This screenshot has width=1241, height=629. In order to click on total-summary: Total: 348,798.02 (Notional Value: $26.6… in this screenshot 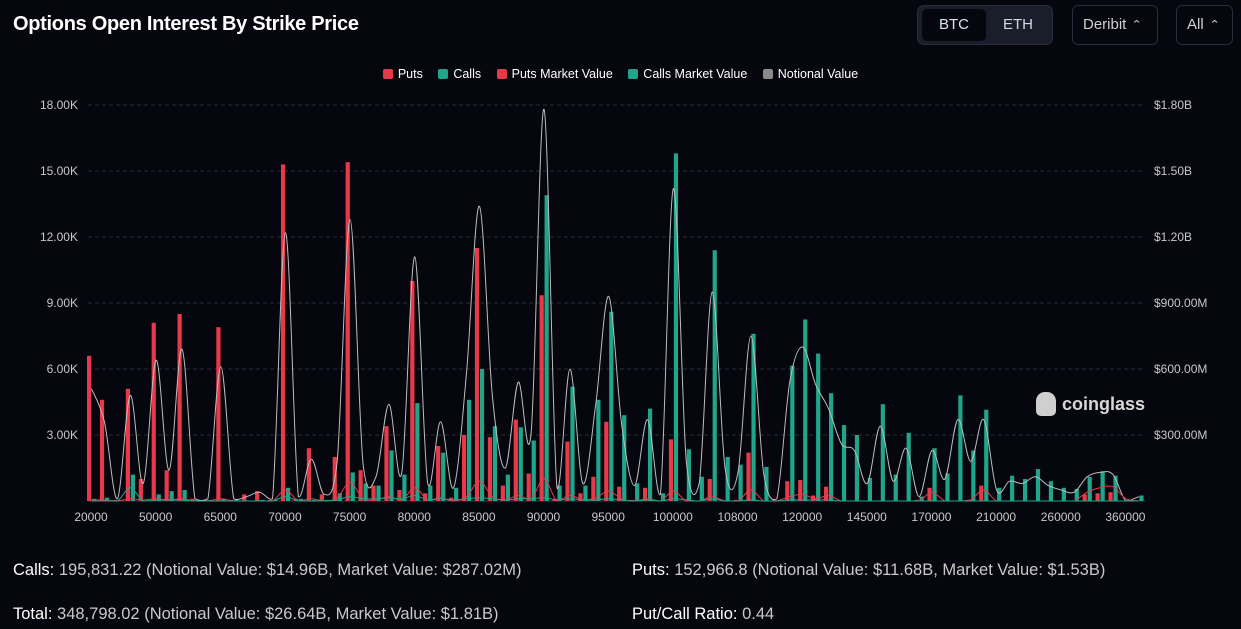, I will do `click(256, 614)`.